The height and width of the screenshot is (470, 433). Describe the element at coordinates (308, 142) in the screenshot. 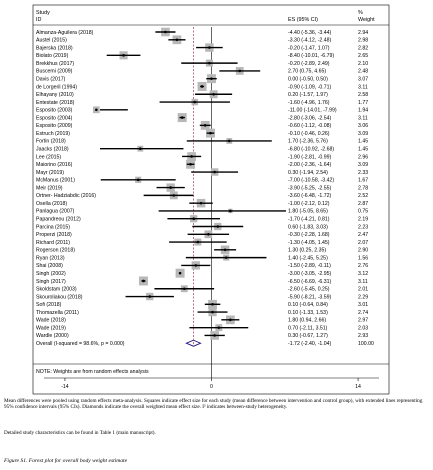

I see `study-es-label: 1.70 (-2.36, 5.76)` at that location.